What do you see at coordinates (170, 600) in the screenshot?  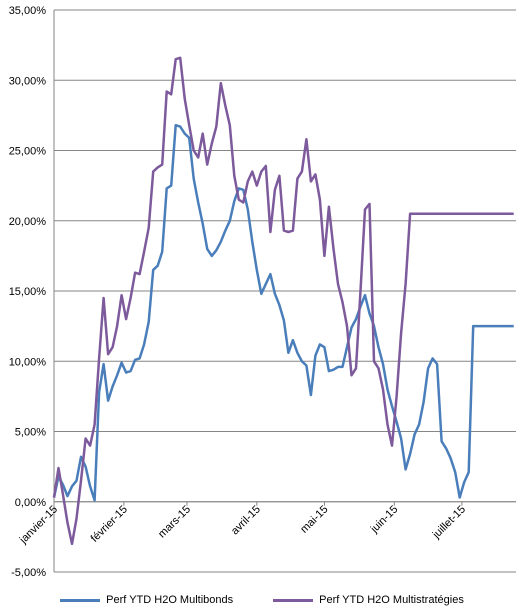 I see `legend-label-multibonds: Perf YTD H2O Multibonds` at bounding box center [170, 600].